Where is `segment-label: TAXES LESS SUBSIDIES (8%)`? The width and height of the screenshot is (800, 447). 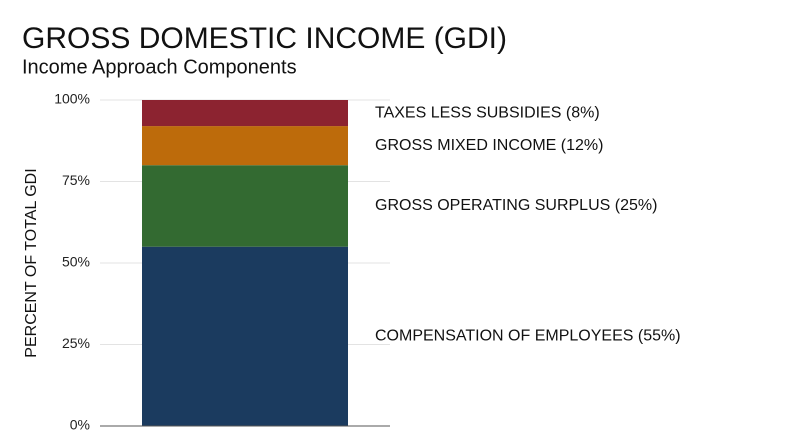 segment-label: TAXES LESS SUBSIDIES (8%) is located at coordinates (487, 112).